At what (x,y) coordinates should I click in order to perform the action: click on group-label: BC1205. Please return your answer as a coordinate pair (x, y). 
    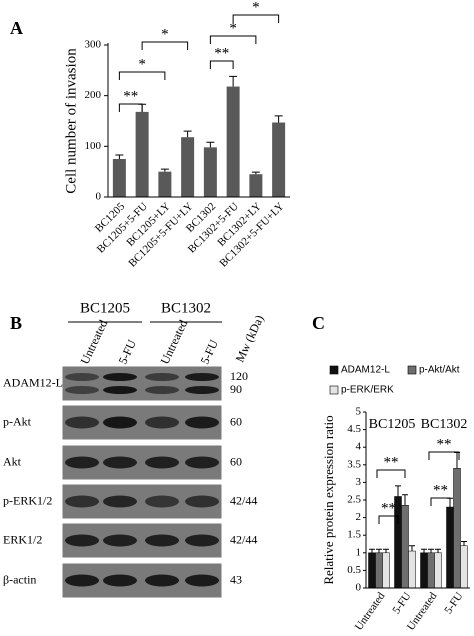
    Looking at the image, I should click on (392, 424).